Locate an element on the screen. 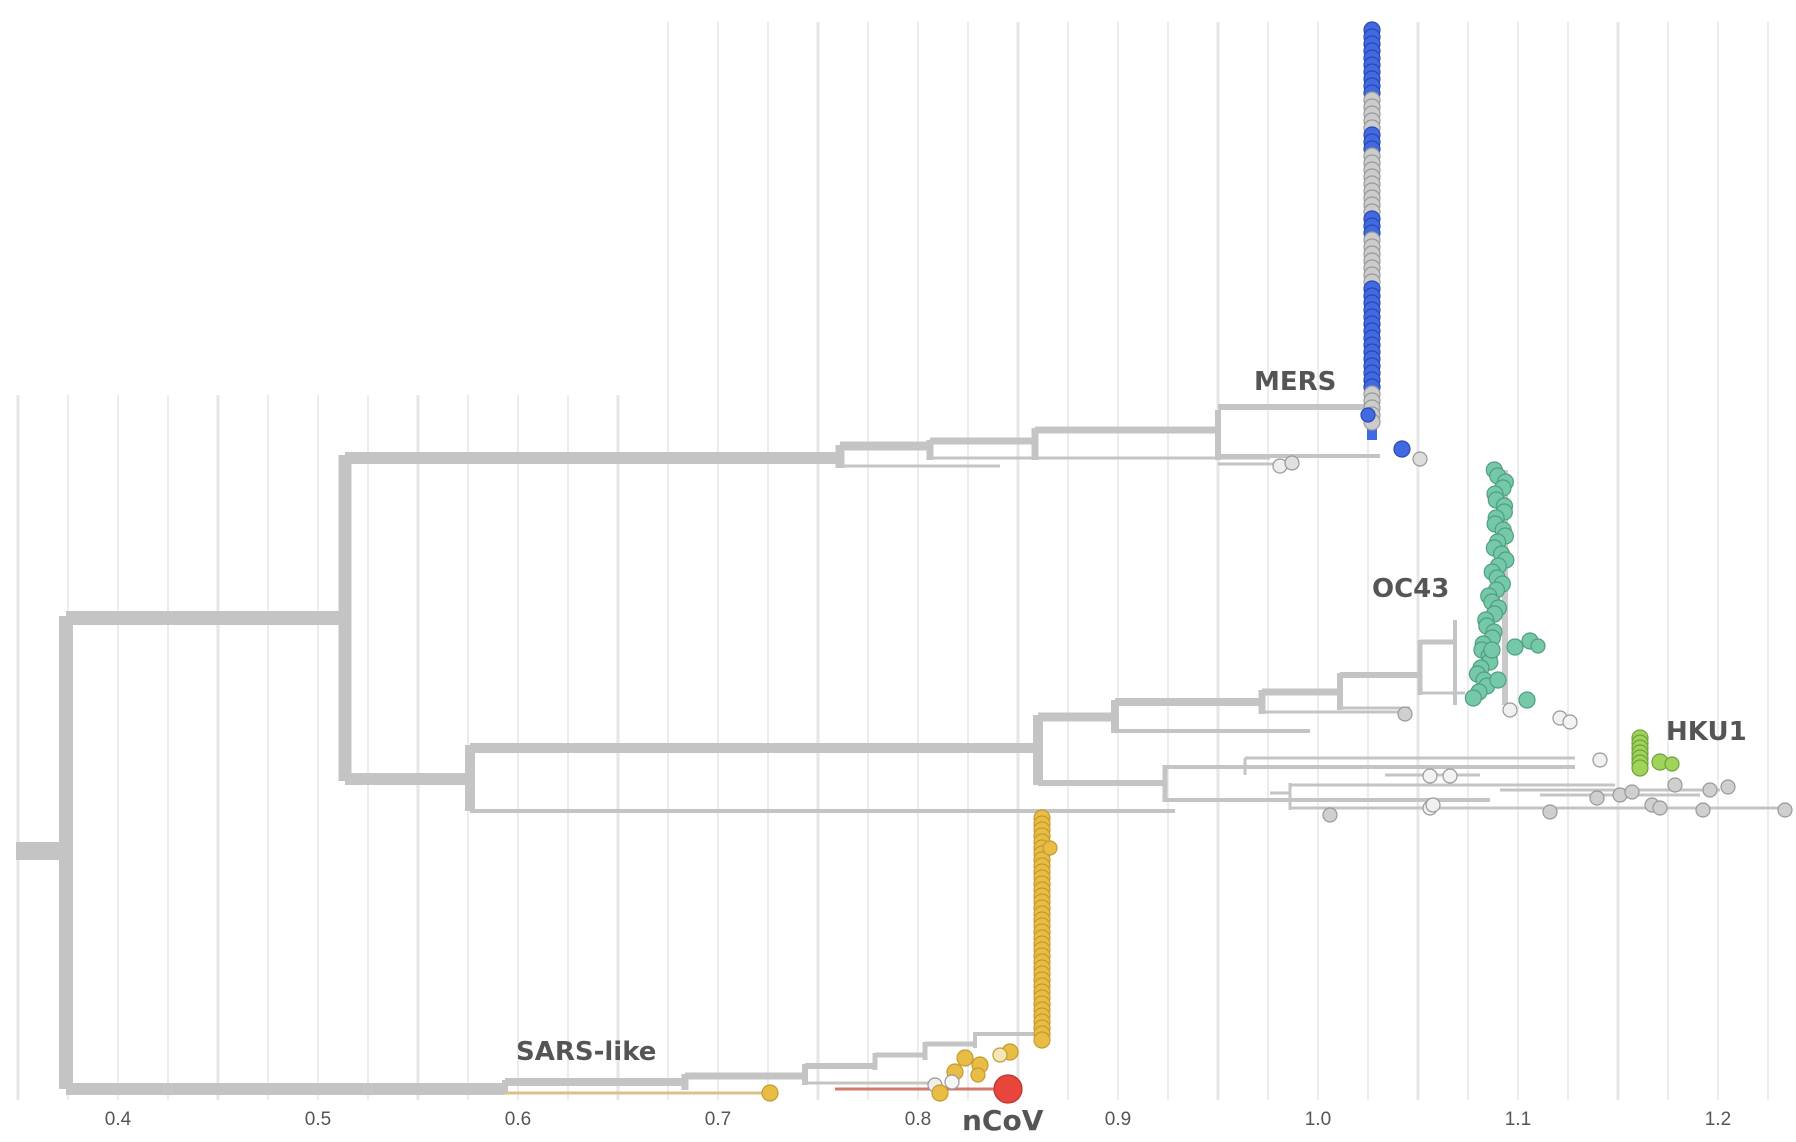 The width and height of the screenshot is (1796, 1142). clade-label-hku1: HKU1 is located at coordinates (1706, 732).